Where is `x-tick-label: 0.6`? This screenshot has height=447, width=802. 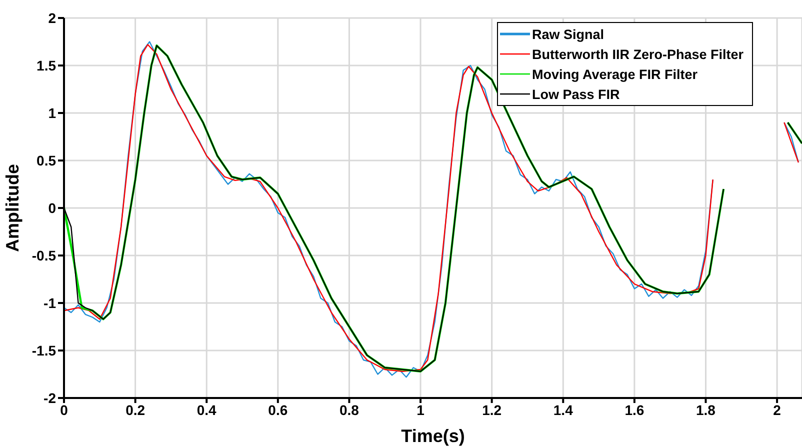
x-tick-label: 0.6 is located at coordinates (278, 410).